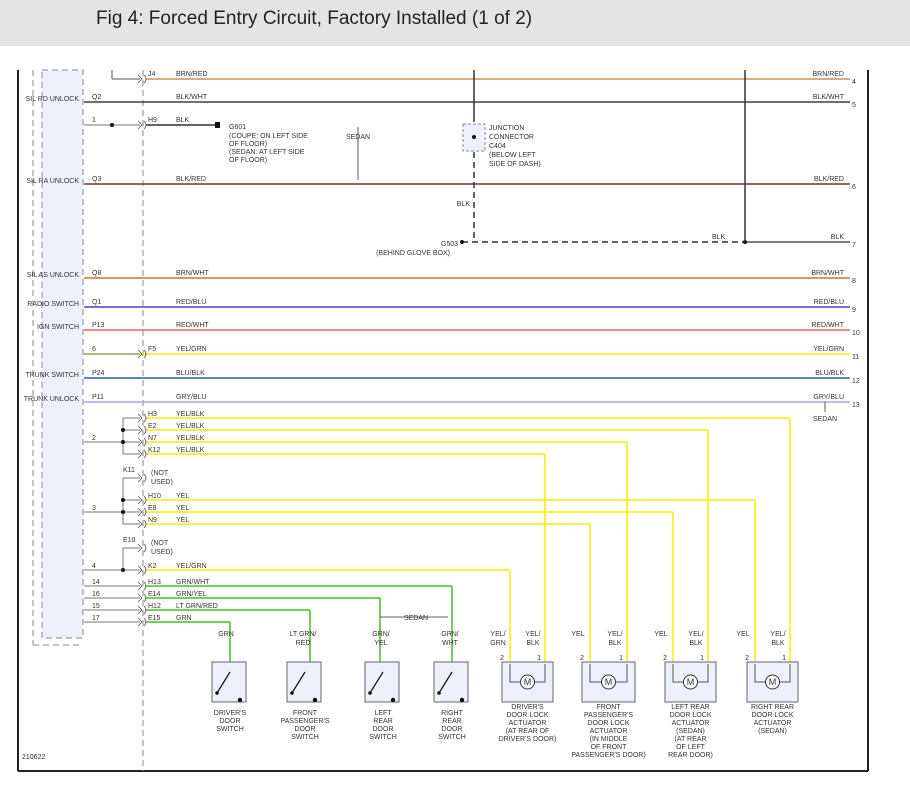 The width and height of the screenshot is (910, 794). Describe the element at coordinates (305, 713) in the screenshot. I see `switch-name: FRONT` at that location.